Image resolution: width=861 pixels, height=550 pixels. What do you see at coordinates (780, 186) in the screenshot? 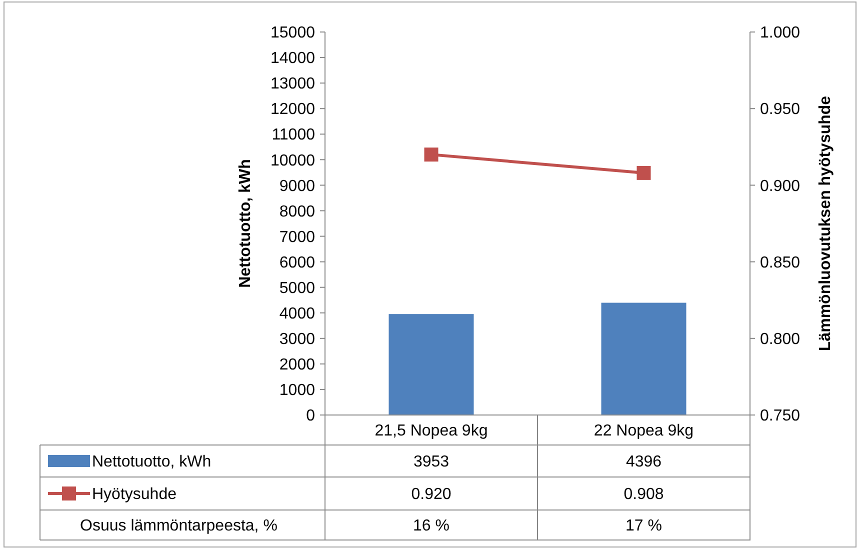
I see `y2-tick-label: 0.900` at bounding box center [780, 186].